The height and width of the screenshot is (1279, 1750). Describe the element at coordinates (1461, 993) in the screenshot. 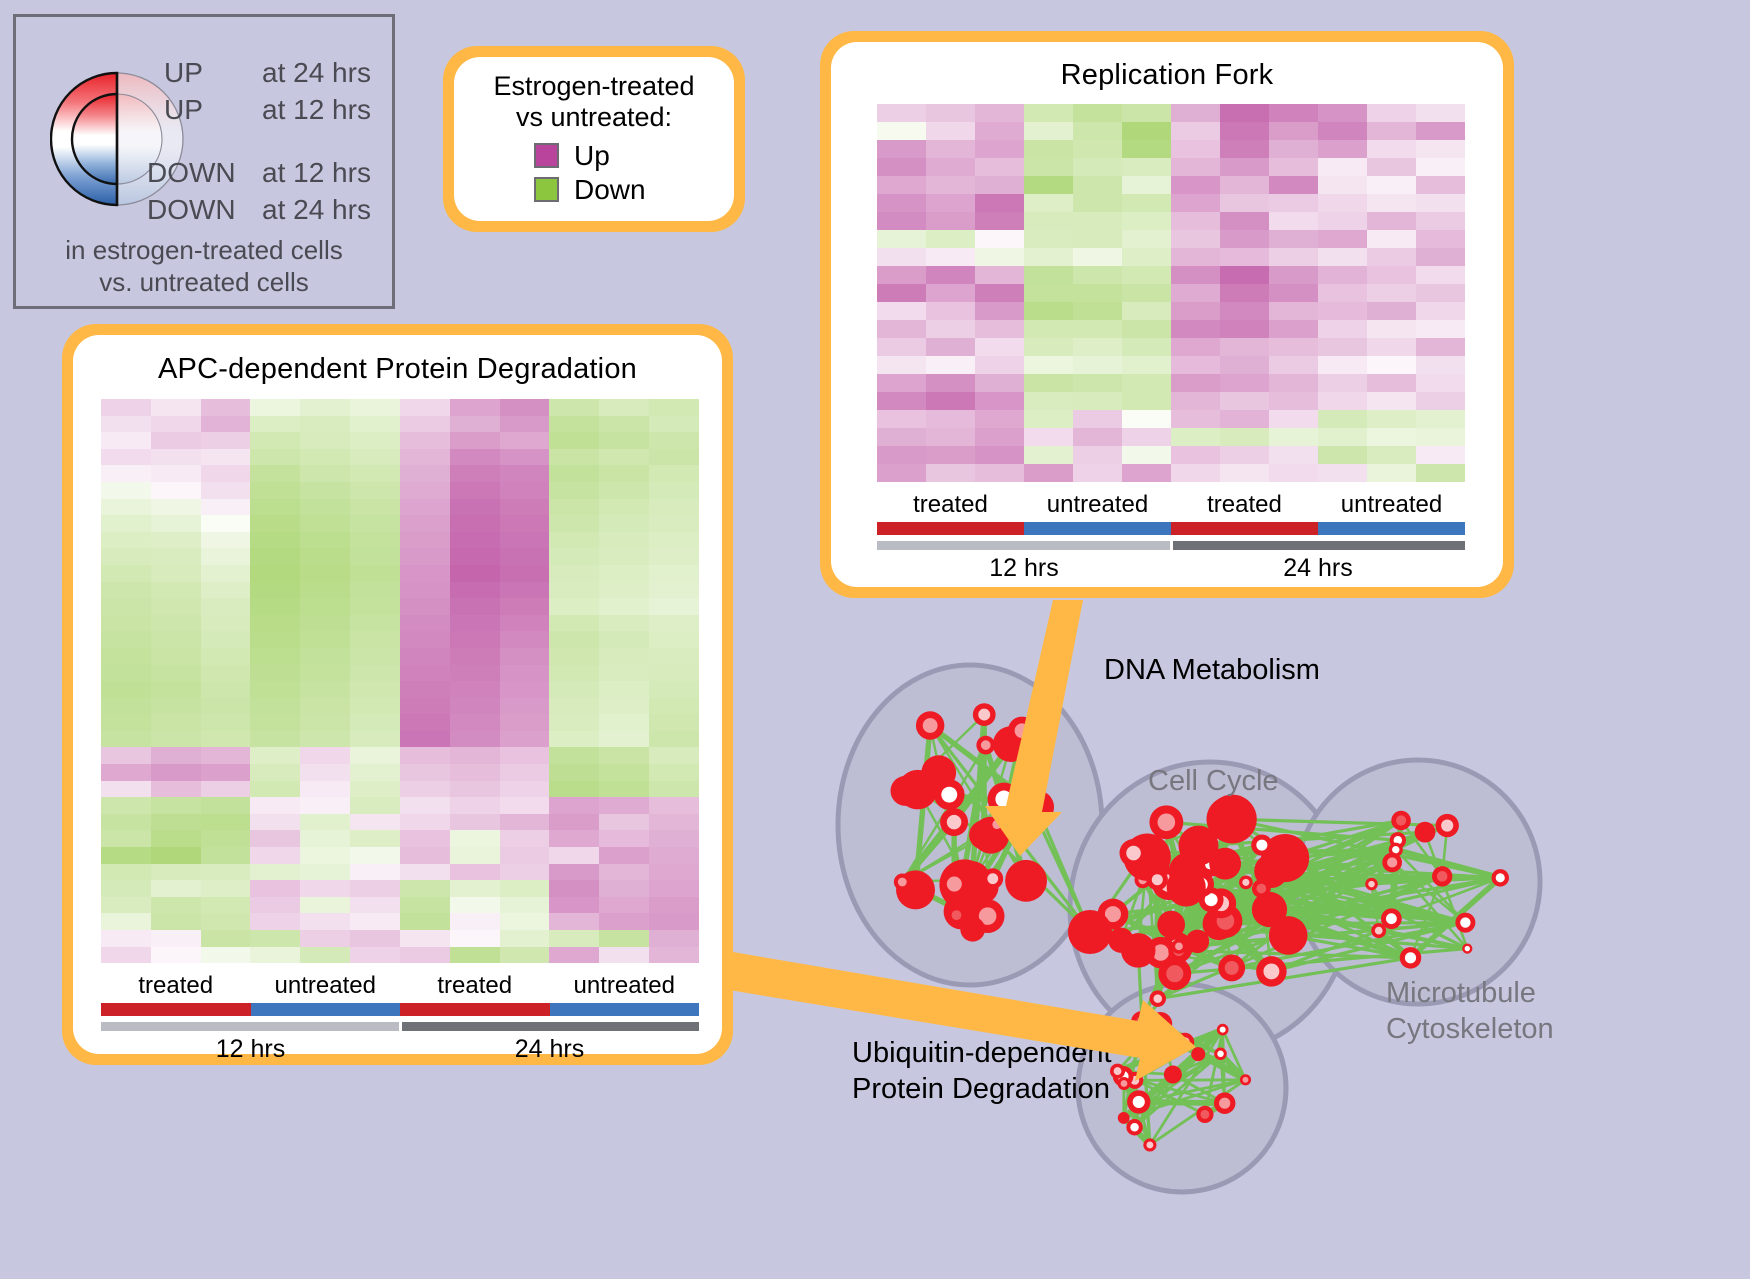

I see `cluster-label-microtubule: Microtubule` at that location.